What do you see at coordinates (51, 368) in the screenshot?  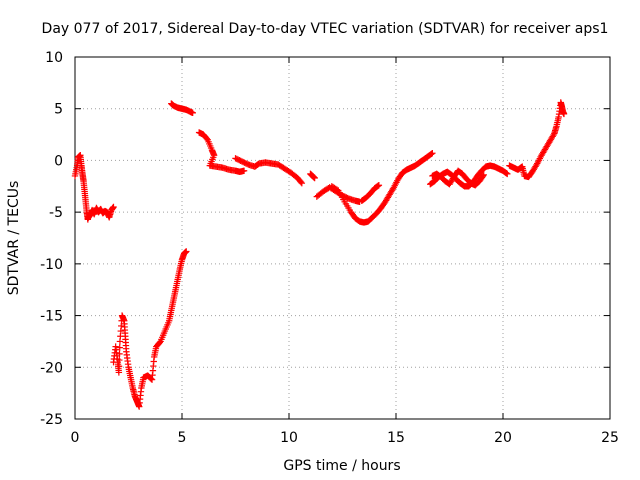 I see `y-tick-label: -20` at bounding box center [51, 368].